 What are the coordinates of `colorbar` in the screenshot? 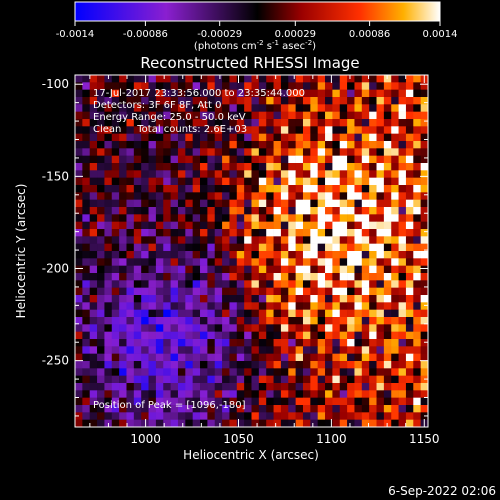 It's located at (257, 11).